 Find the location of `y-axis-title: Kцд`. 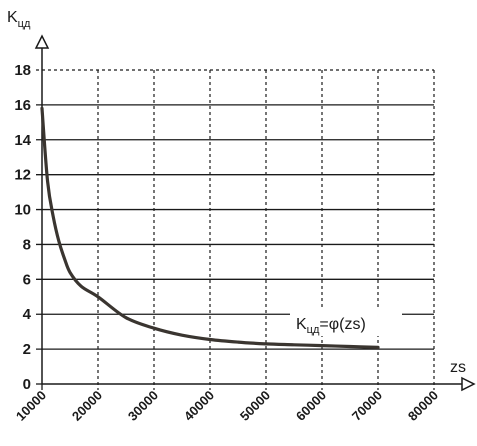

y-axis-title: Kцд is located at coordinates (19, 19).